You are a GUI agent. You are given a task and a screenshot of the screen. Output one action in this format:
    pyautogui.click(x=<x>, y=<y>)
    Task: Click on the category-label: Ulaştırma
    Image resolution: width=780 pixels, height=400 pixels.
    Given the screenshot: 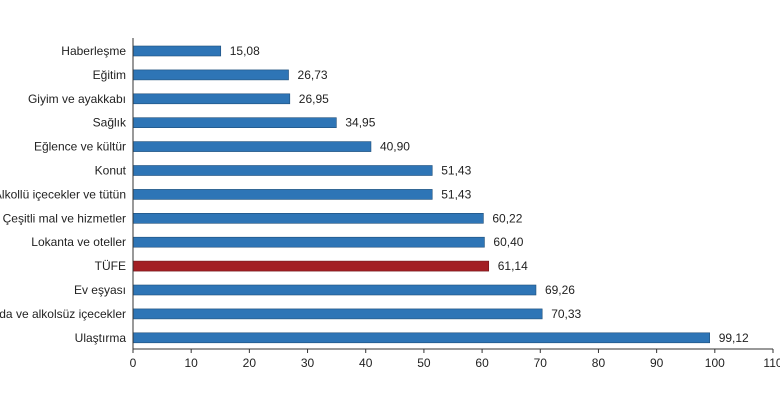 What is the action you would take?
    pyautogui.click(x=101, y=338)
    